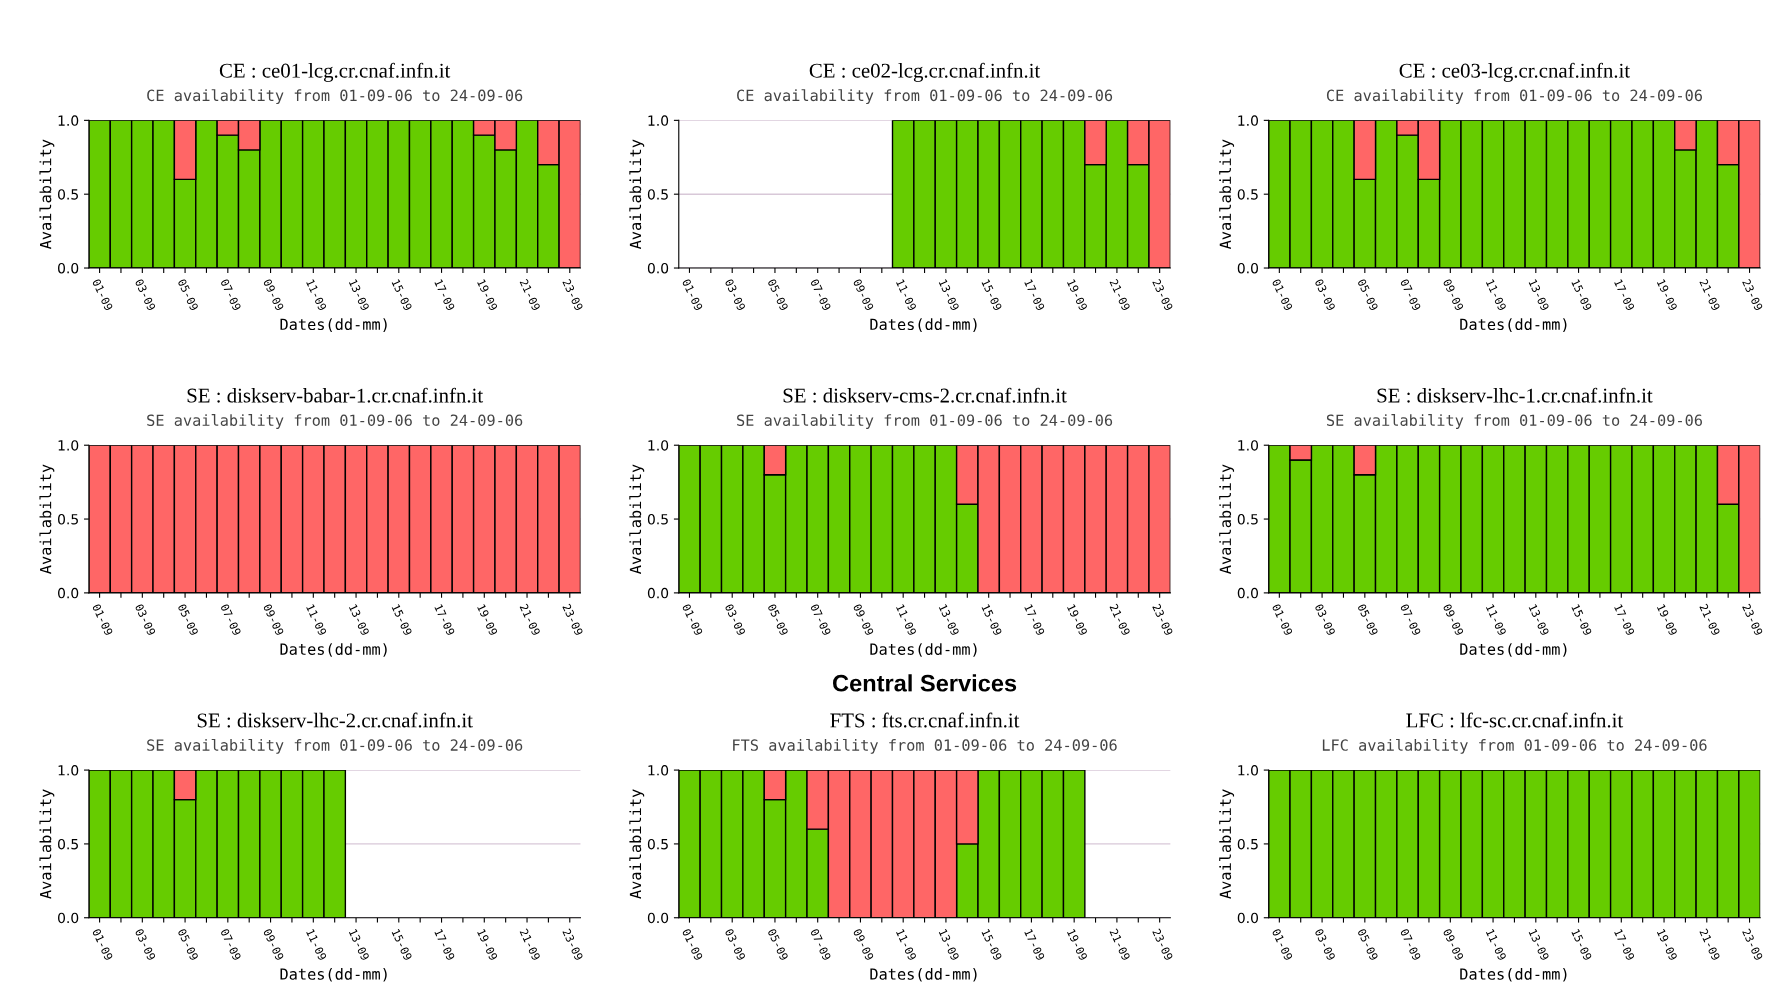 The image size is (1778, 1003). I want to click on chart-title: SE : diskserv-cms-2.cr.cnaf.infn.it, so click(925, 395).